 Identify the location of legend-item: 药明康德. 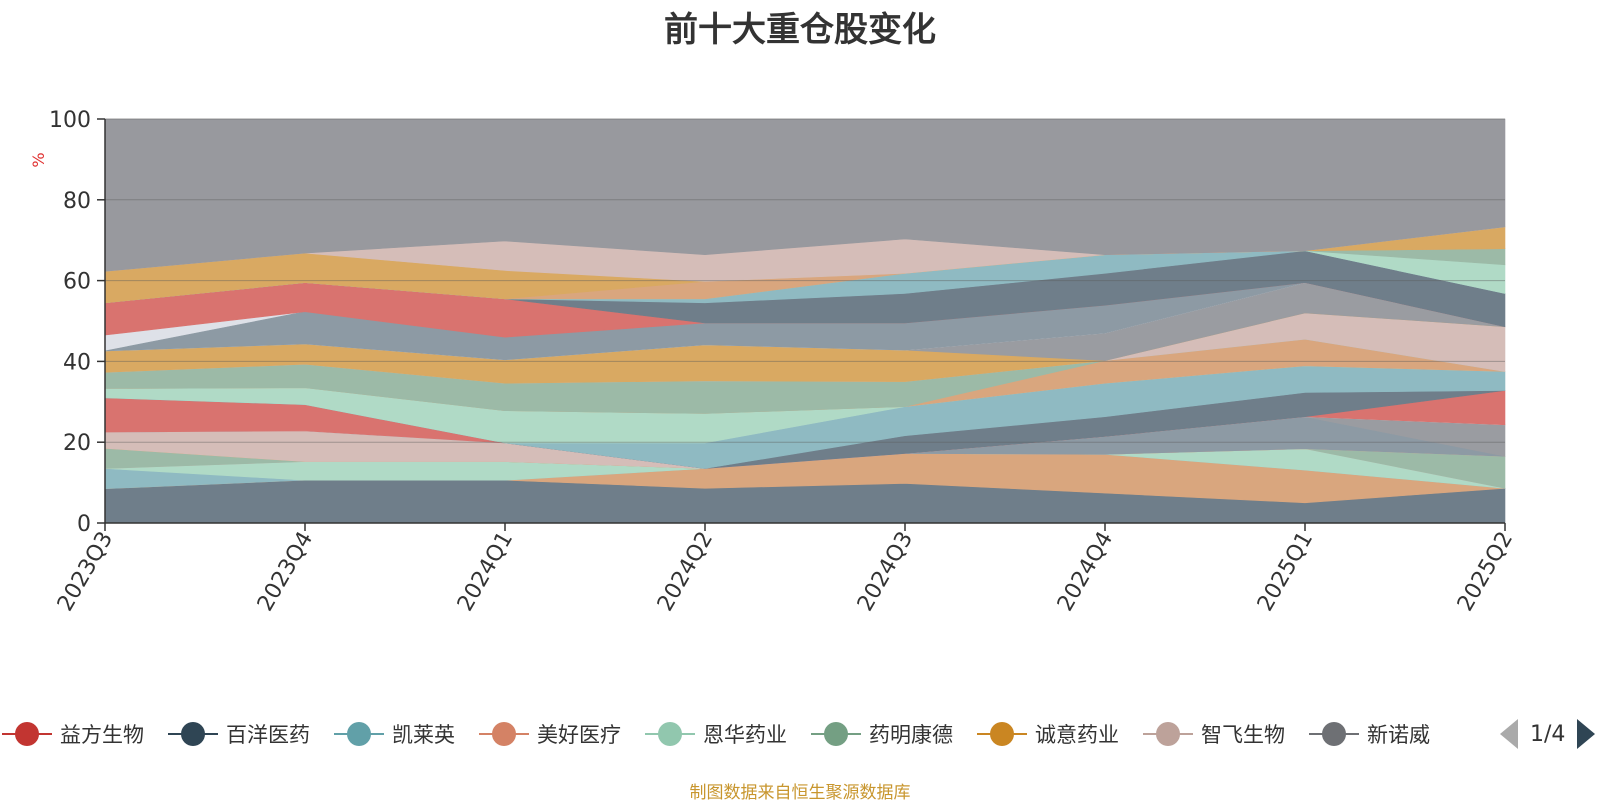
(882, 734).